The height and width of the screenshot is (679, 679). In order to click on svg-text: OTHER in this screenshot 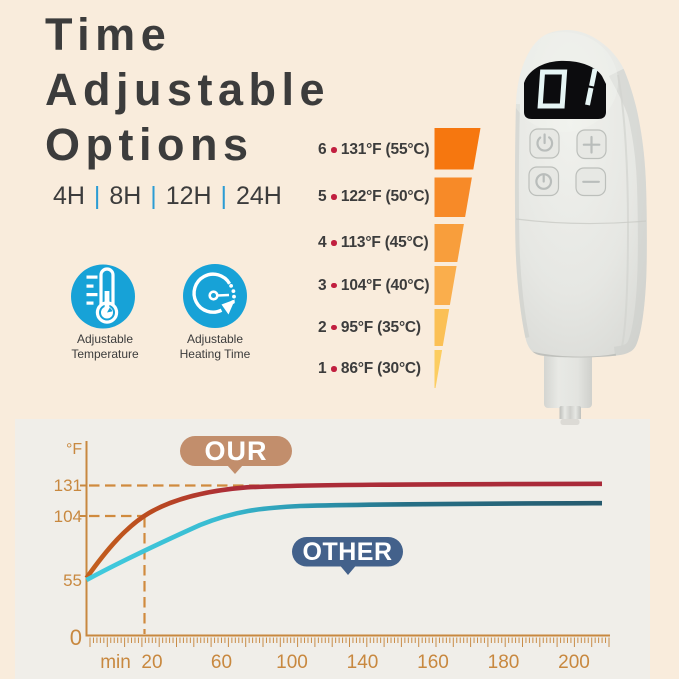, I will do `click(348, 552)`.